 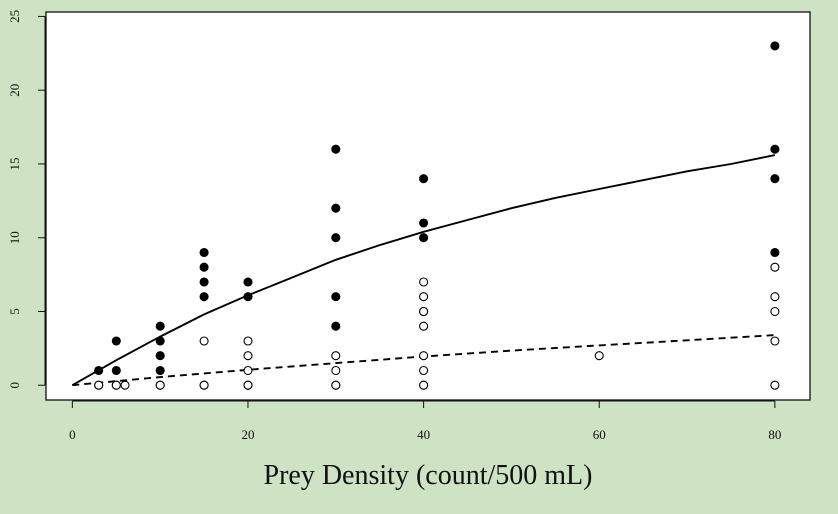 I want to click on x-axis: 0 20 40 60 80, so click(x=425, y=421).